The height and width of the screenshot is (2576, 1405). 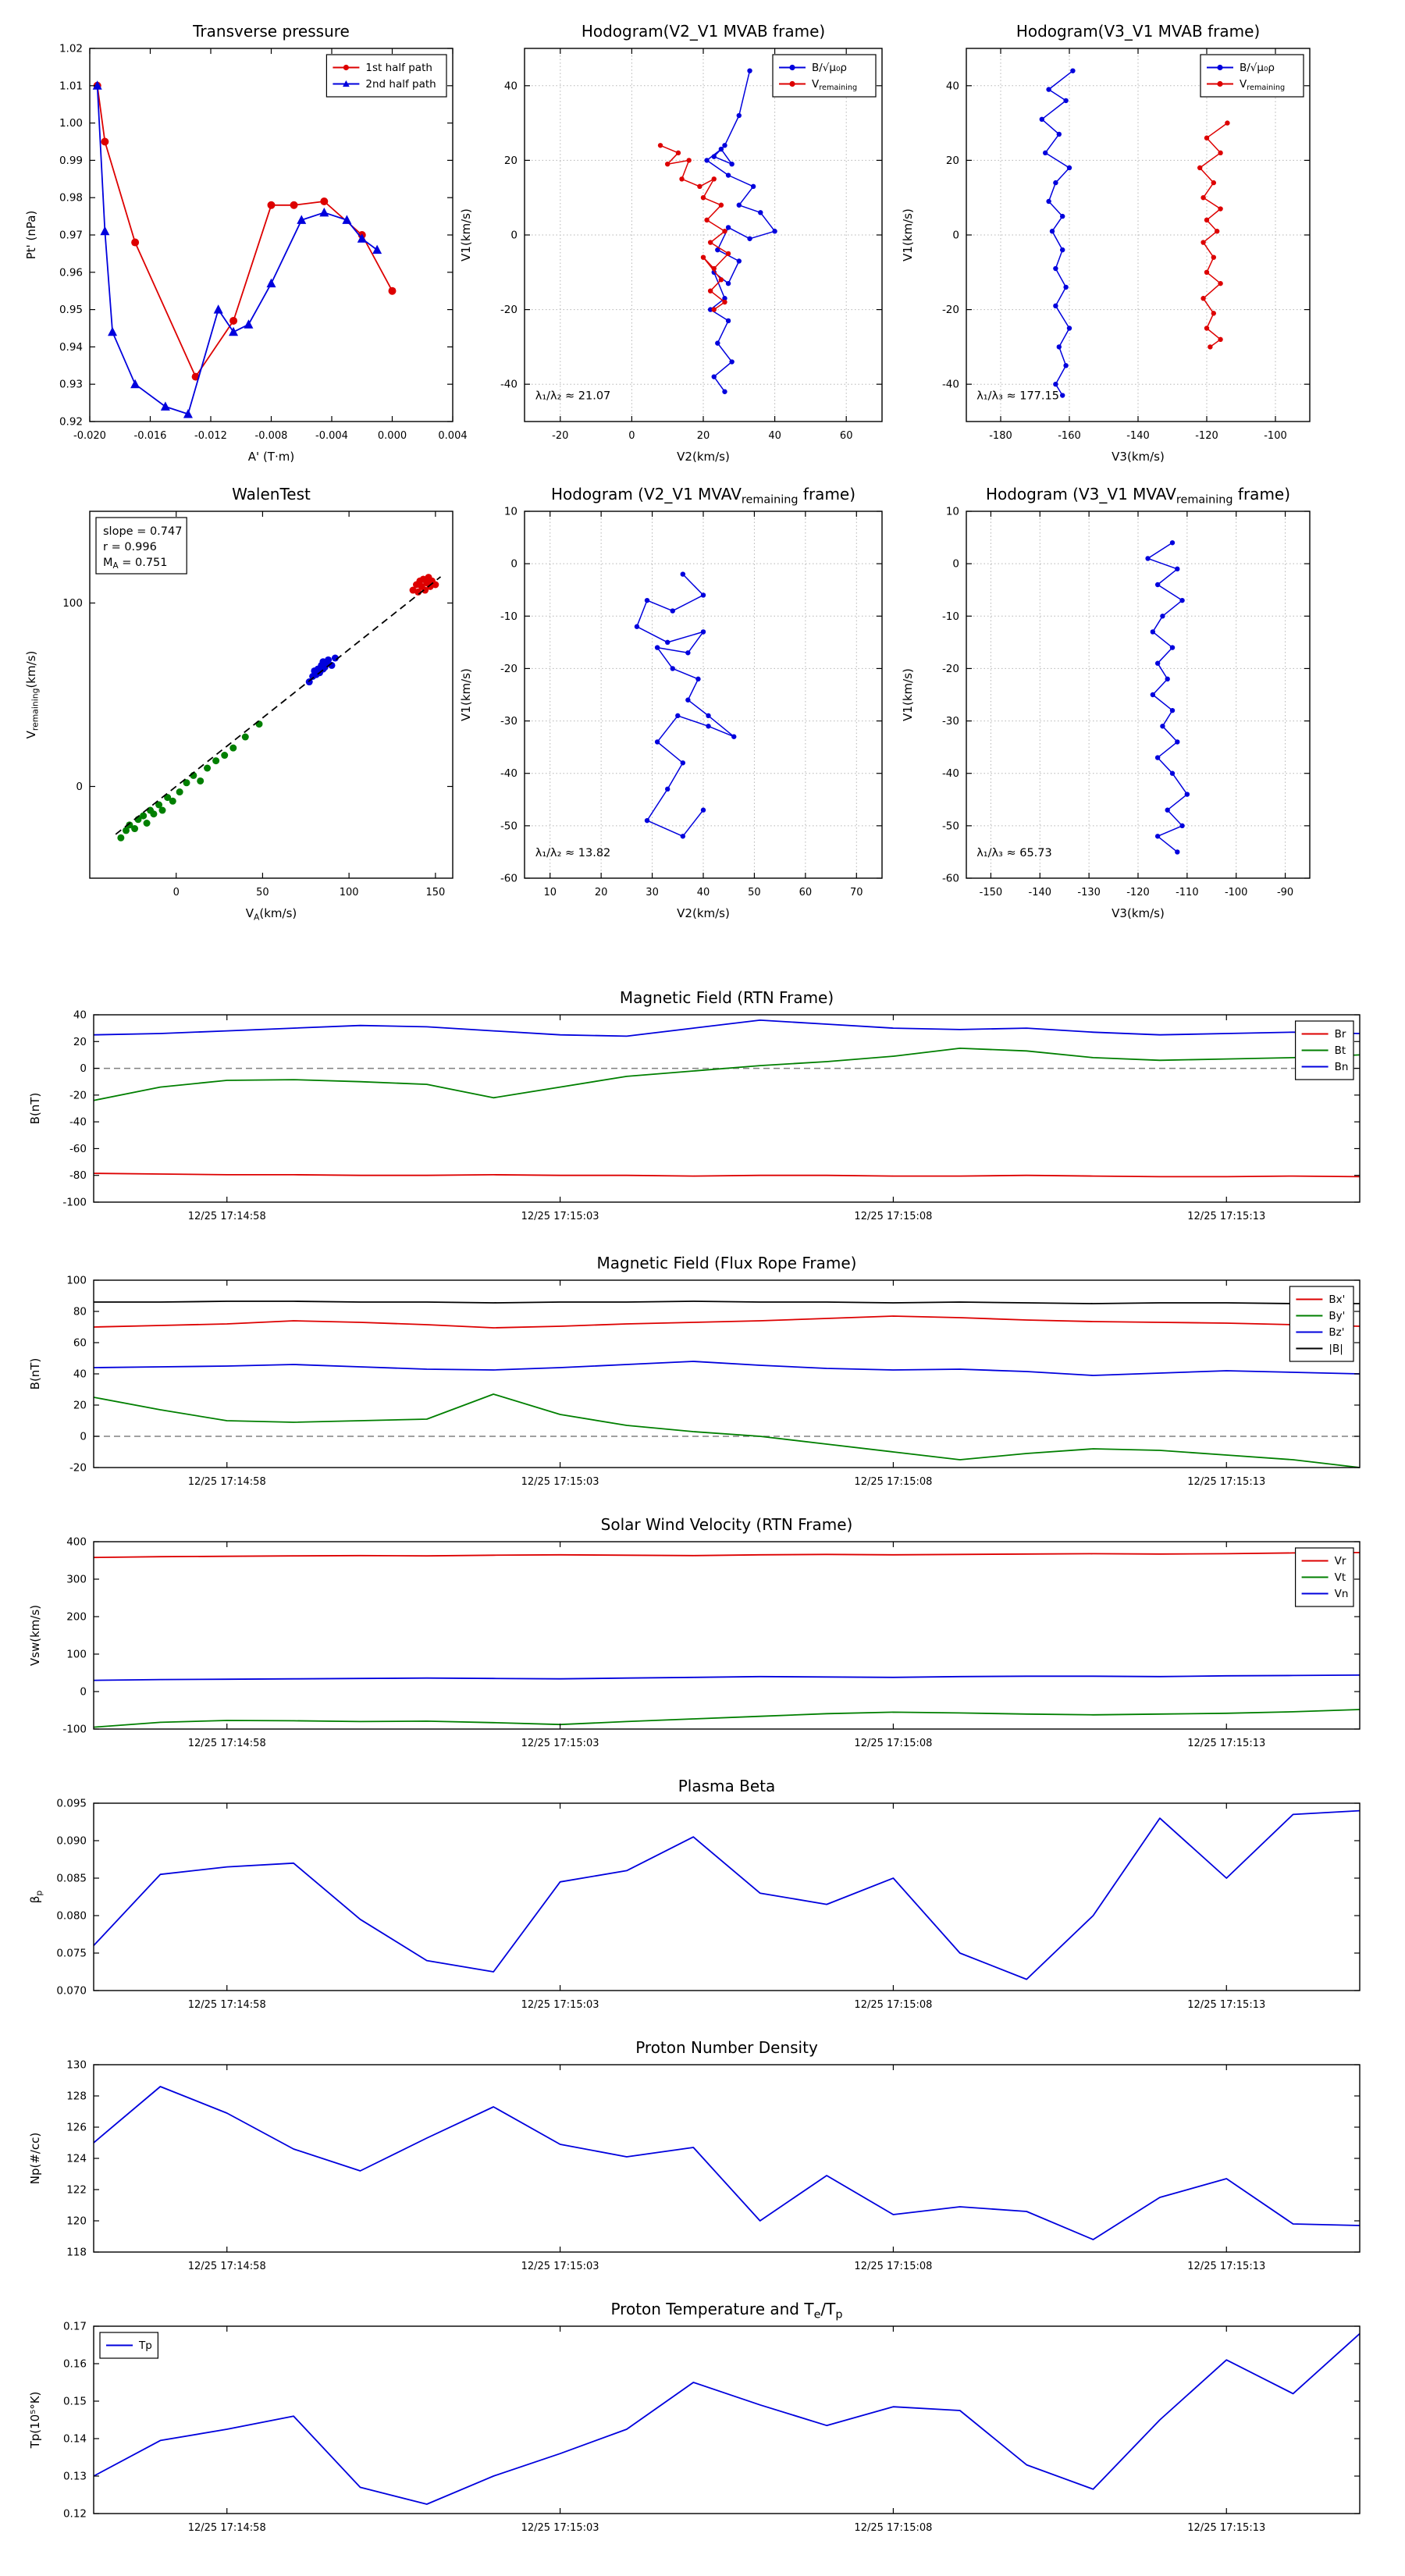 I want to click on x-tick-label: -0.012, so click(x=210, y=436).